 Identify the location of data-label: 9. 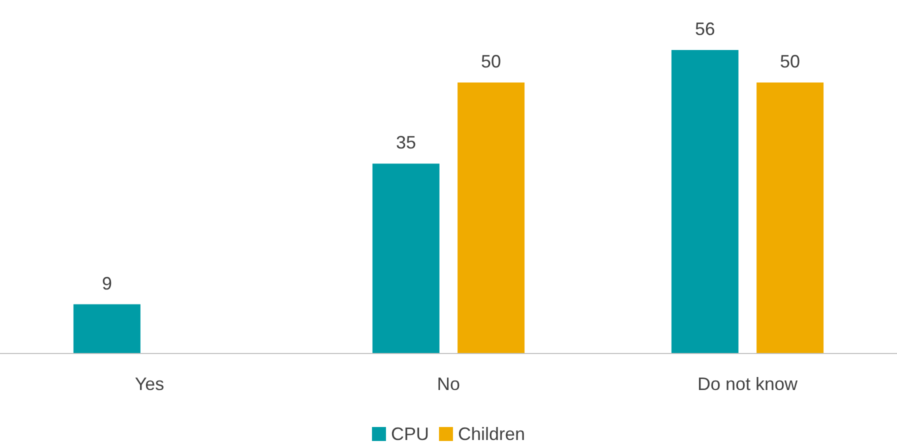
(107, 283).